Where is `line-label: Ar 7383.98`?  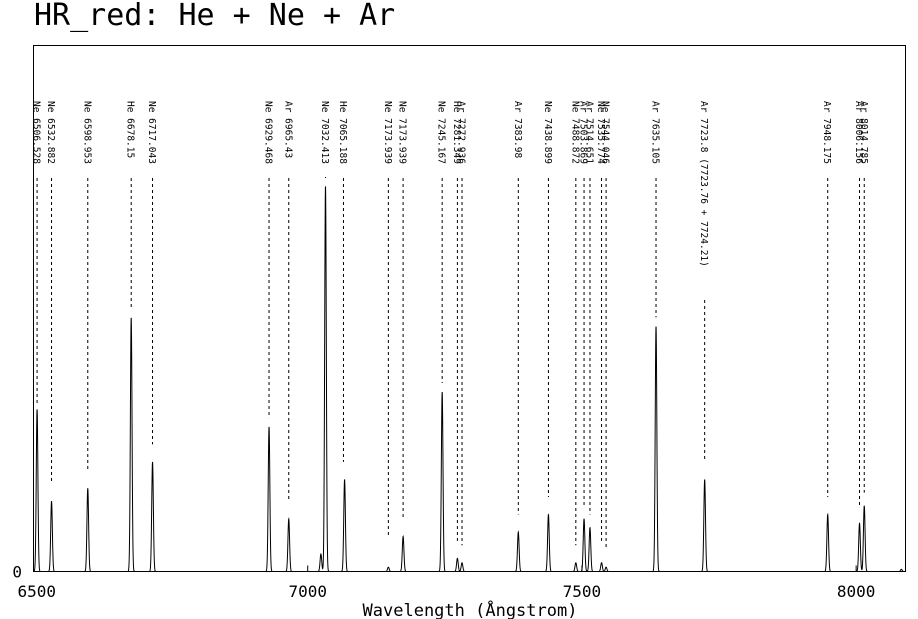 line-label: Ar 7383.98 is located at coordinates (517, 129).